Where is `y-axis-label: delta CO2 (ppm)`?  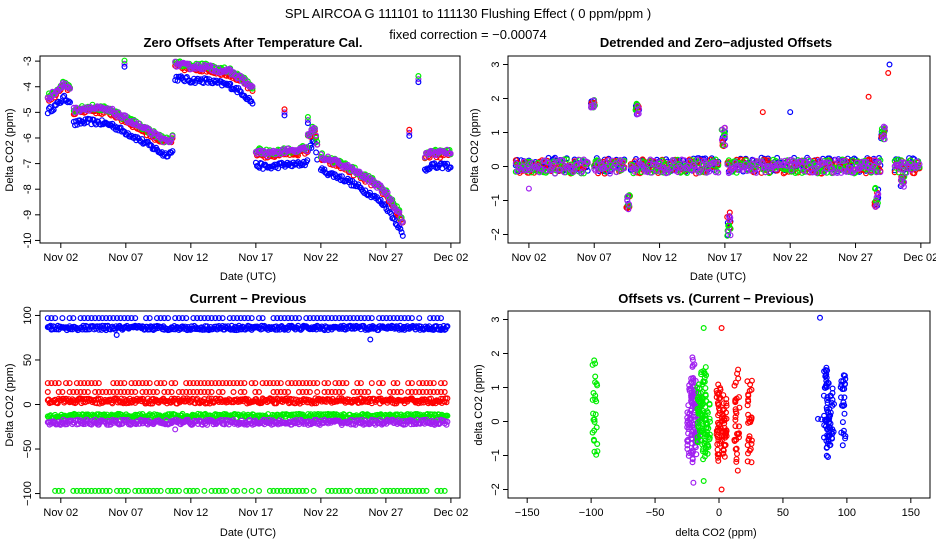 y-axis-label: delta CO2 (ppm) is located at coordinates (479, 404).